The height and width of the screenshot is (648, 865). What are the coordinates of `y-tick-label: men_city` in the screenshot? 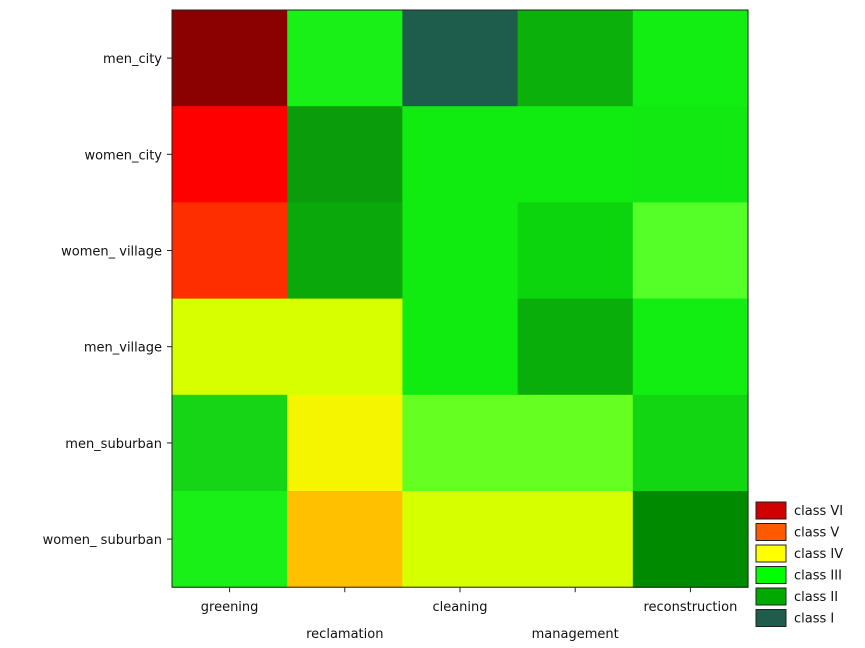 It's located at (132, 59).